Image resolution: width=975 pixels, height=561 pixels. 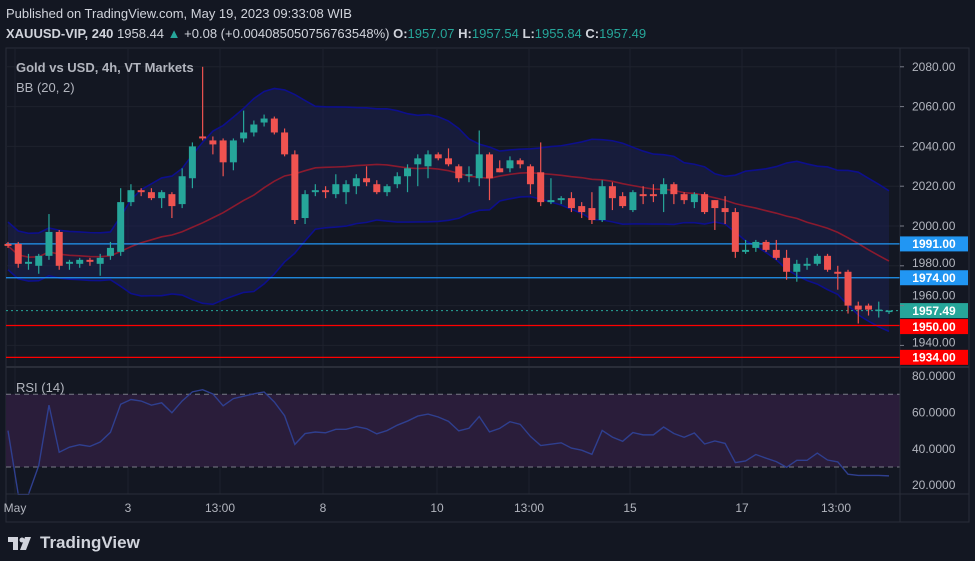 What do you see at coordinates (934, 244) in the screenshot?
I see `level-tag-label: 1991.00` at bounding box center [934, 244].